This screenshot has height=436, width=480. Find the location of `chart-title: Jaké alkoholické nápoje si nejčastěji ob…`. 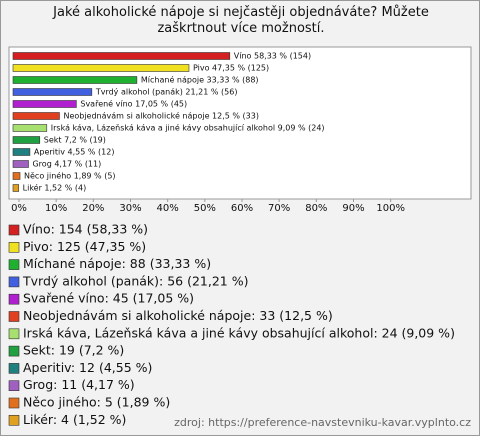

chart-title: Jaké alkoholické nápoje si nejčastěji ob… is located at coordinates (241, 20).